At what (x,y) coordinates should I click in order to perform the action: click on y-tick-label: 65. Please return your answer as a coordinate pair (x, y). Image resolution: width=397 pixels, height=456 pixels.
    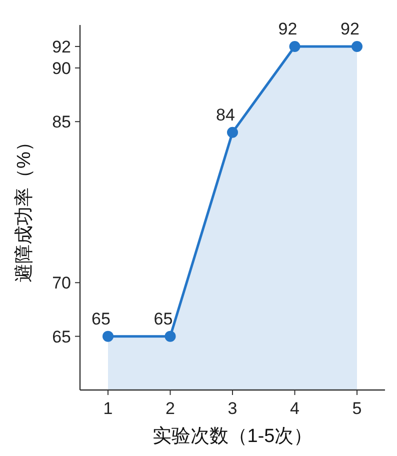
    Looking at the image, I should click on (61, 336).